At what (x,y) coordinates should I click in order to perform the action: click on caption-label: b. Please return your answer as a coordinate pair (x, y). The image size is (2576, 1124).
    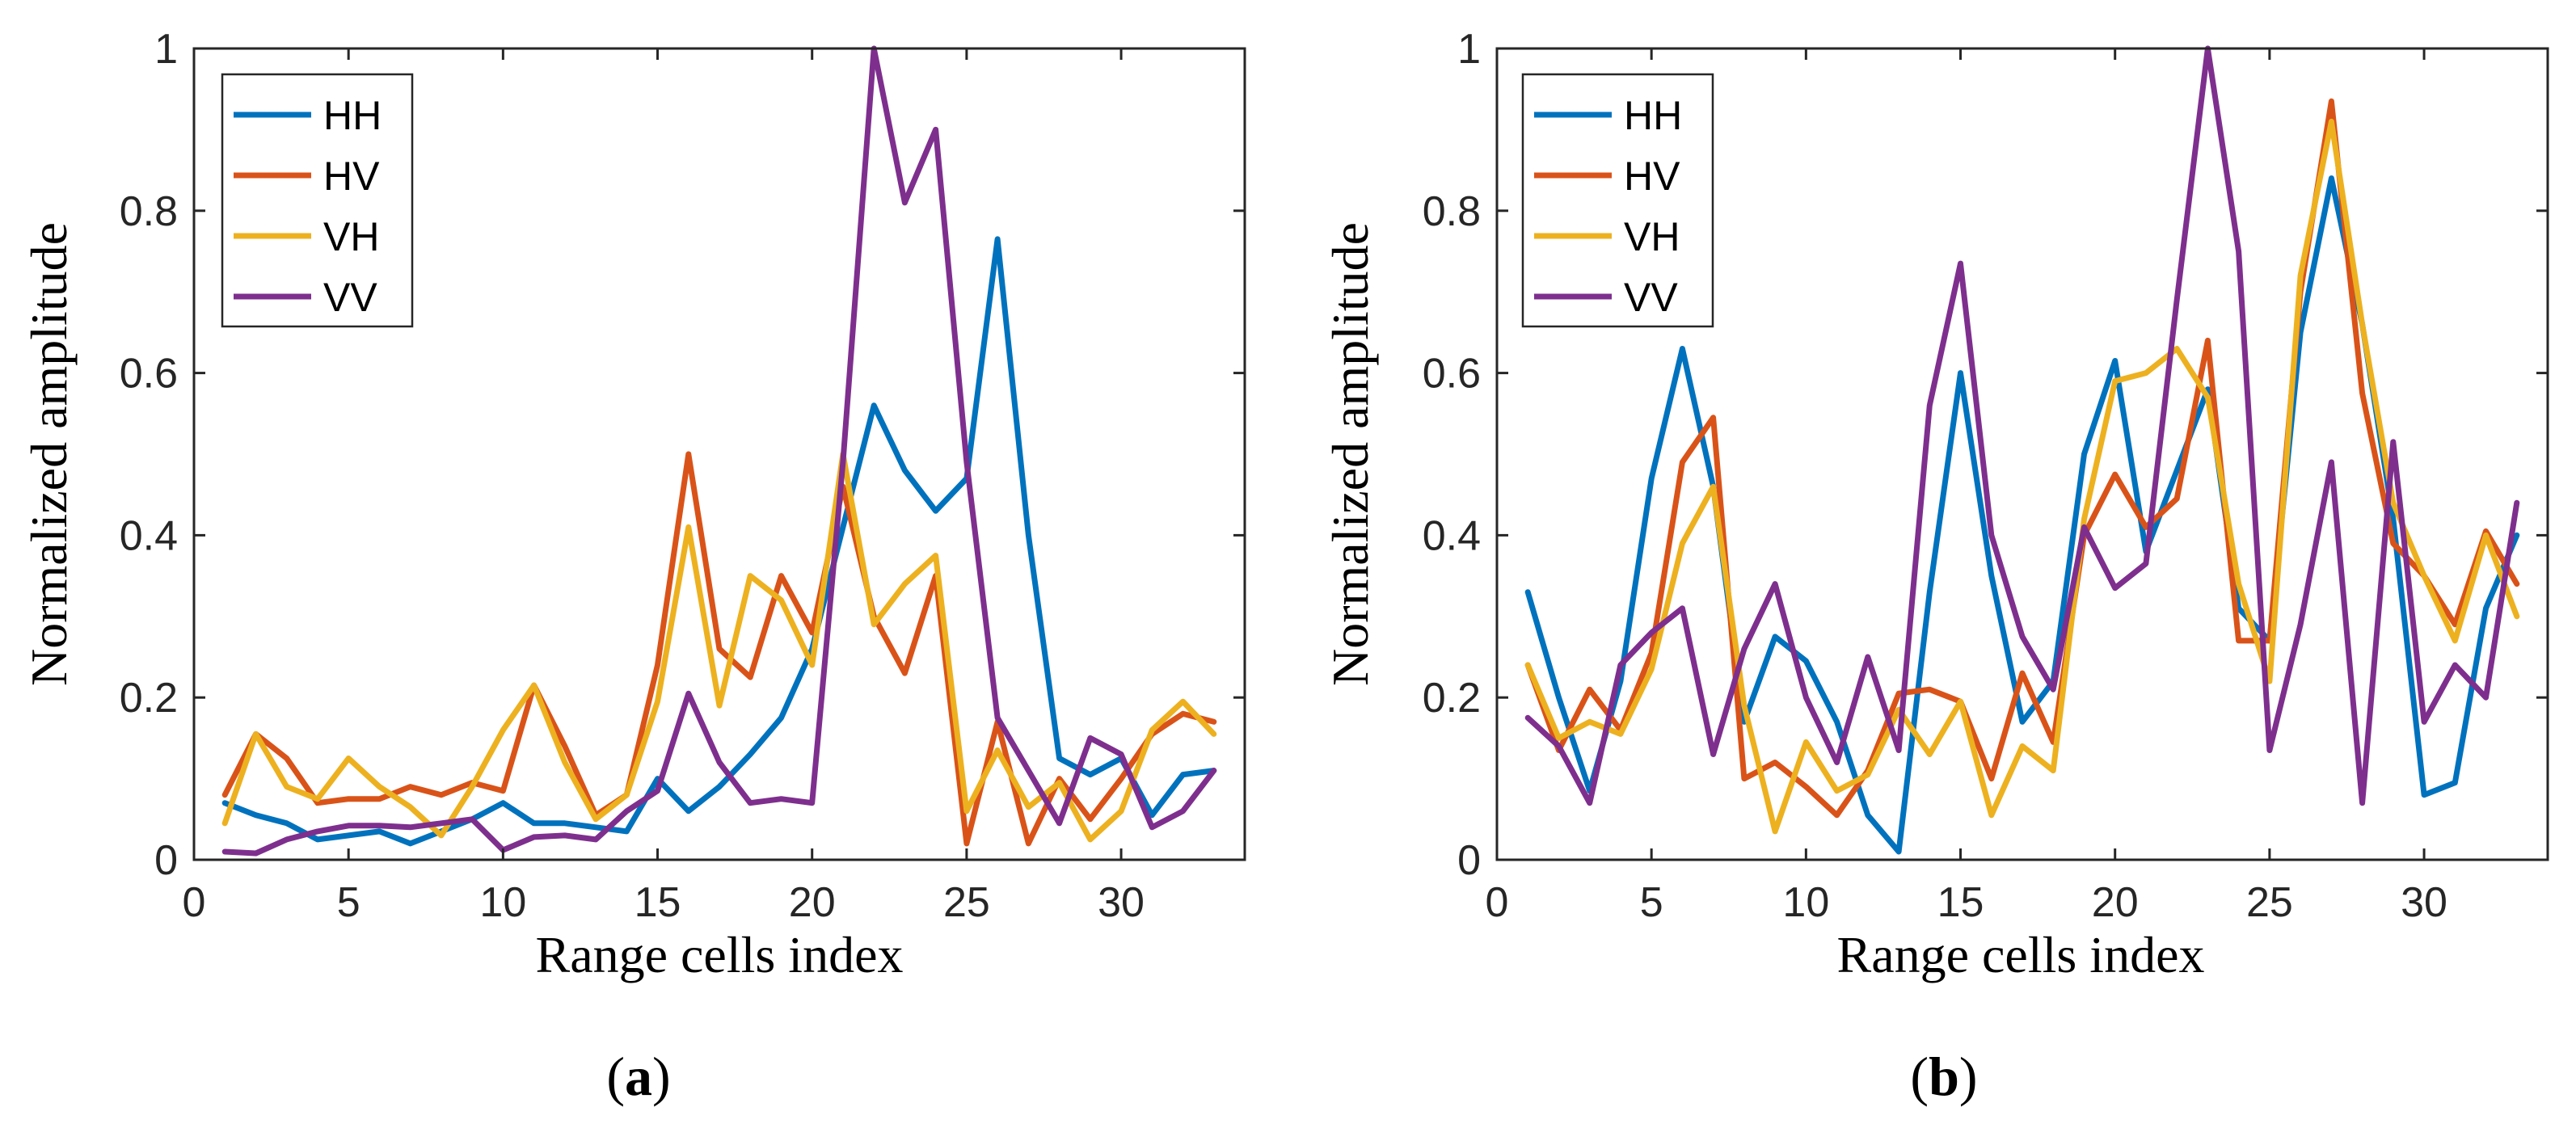
    Looking at the image, I should click on (1944, 1076).